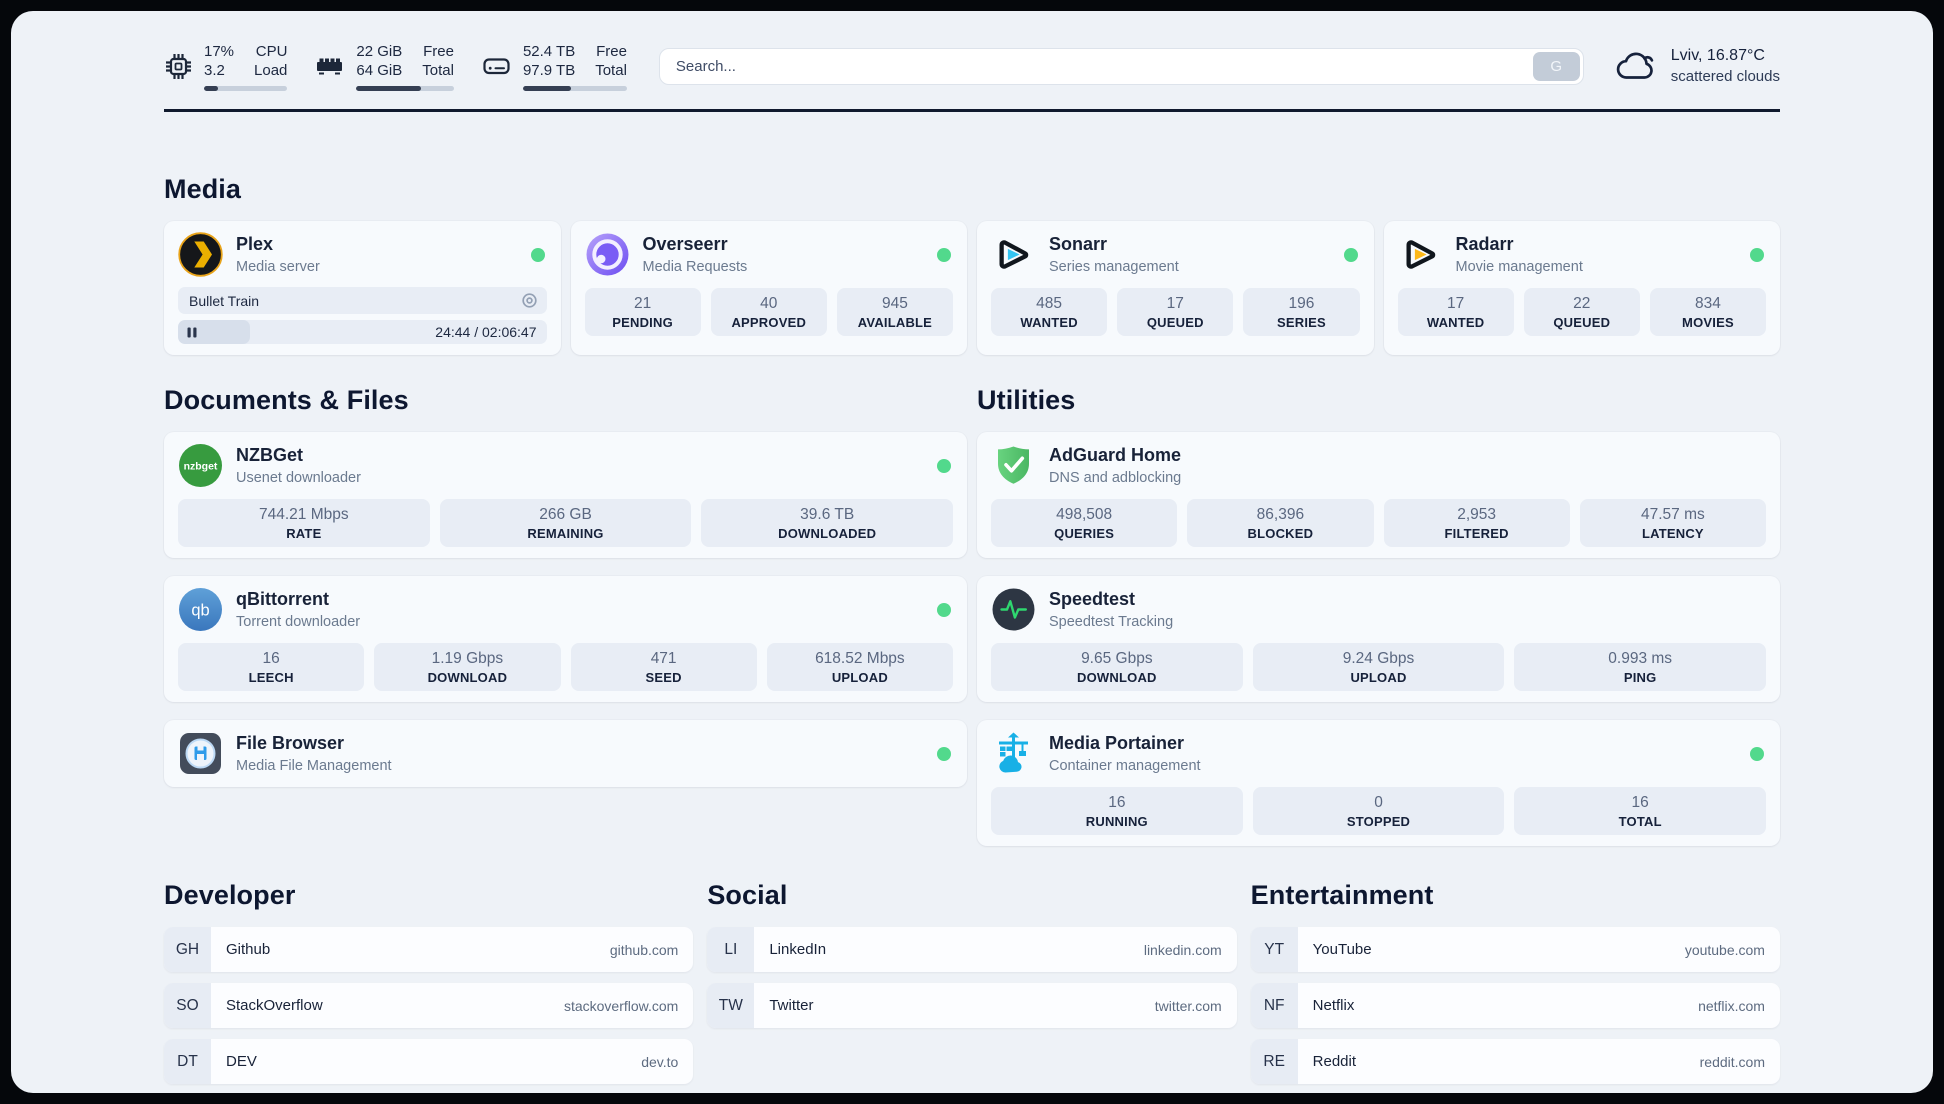  Describe the element at coordinates (574, 88) in the screenshot. I see `disk-progress-bar` at that location.